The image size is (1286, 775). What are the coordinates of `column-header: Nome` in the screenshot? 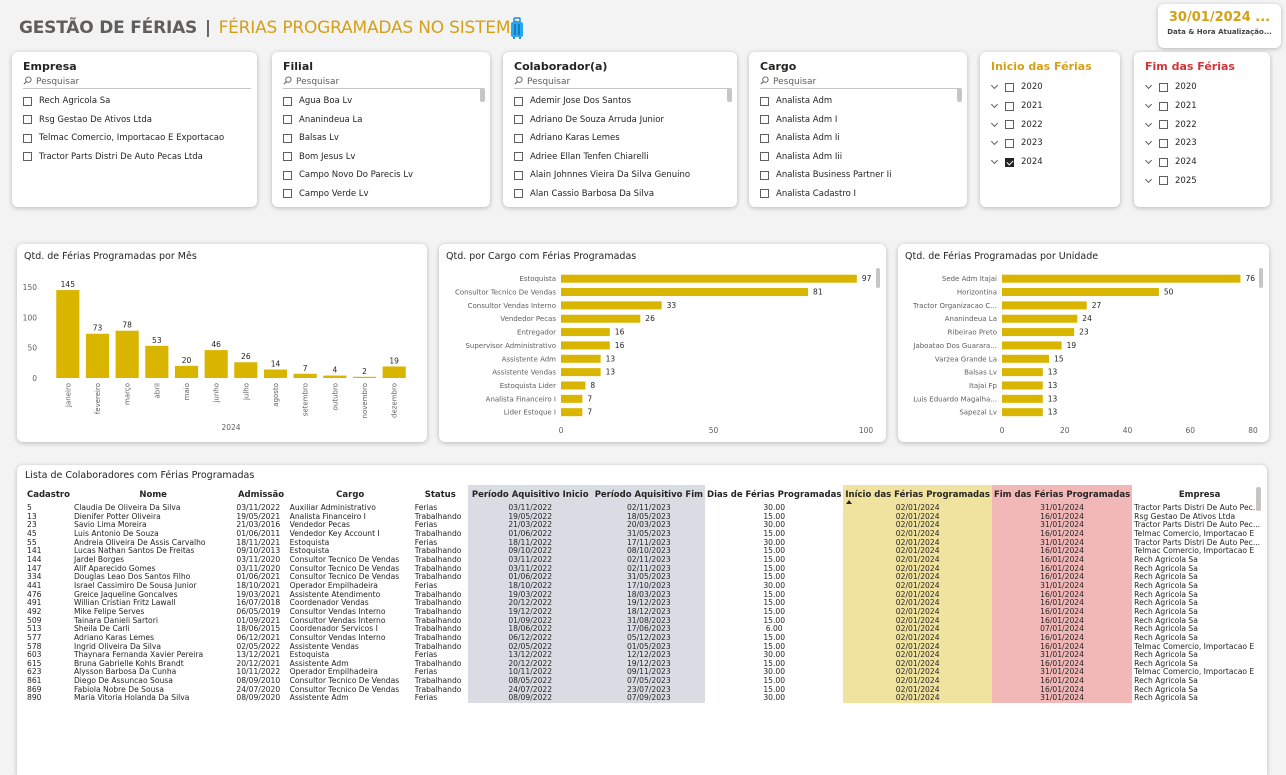 It's located at (153, 494).